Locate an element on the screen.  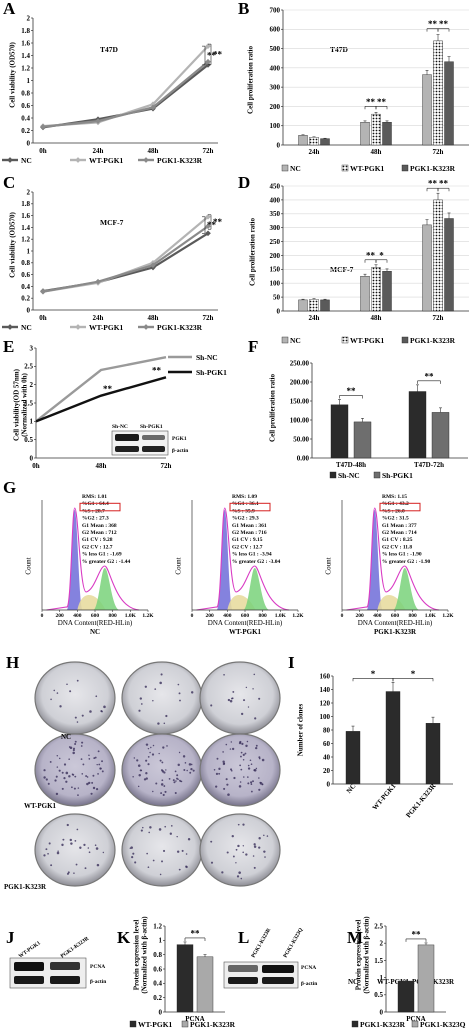
legend-swatch is located at coordinates (285, 340).